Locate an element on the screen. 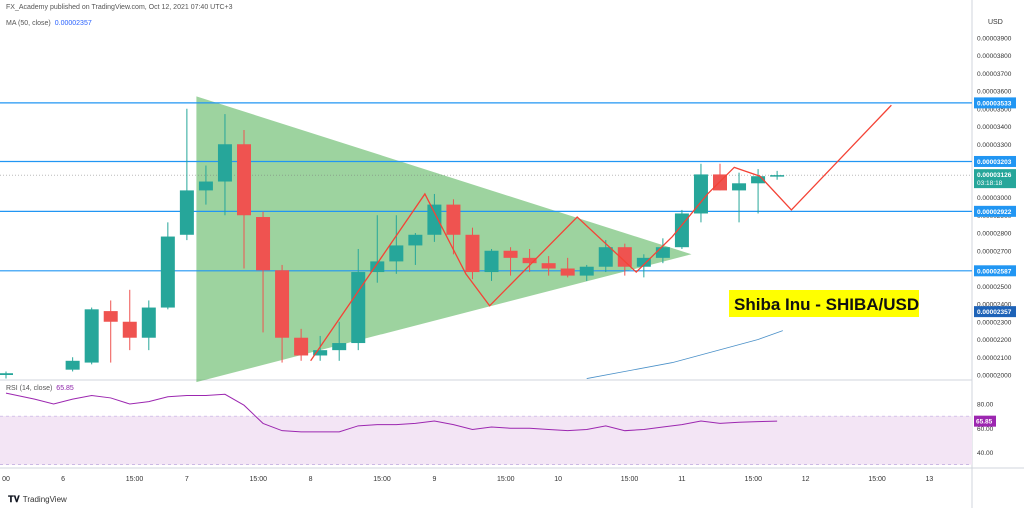  chart-title-callout: Shiba Inu - SHIBA/USD is located at coordinates (824, 303).